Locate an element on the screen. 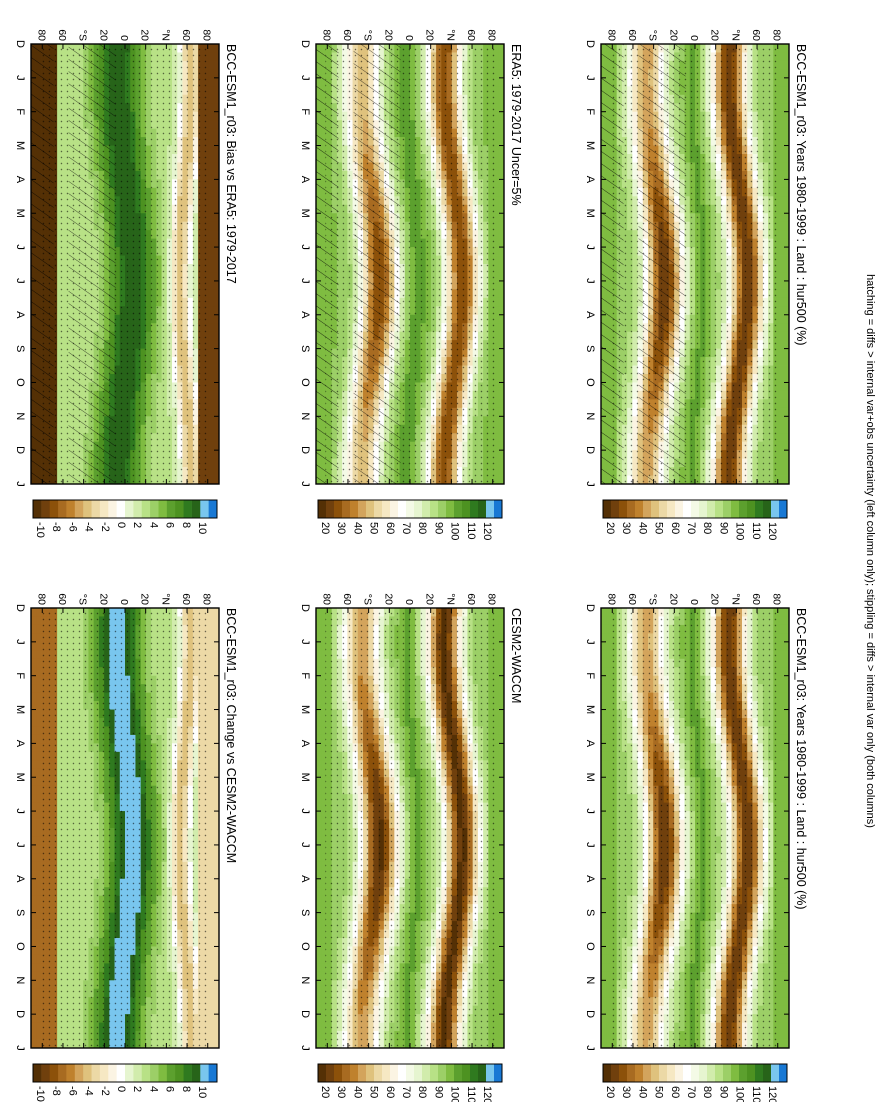  colorbar-label: 100 is located at coordinates (740, 531).